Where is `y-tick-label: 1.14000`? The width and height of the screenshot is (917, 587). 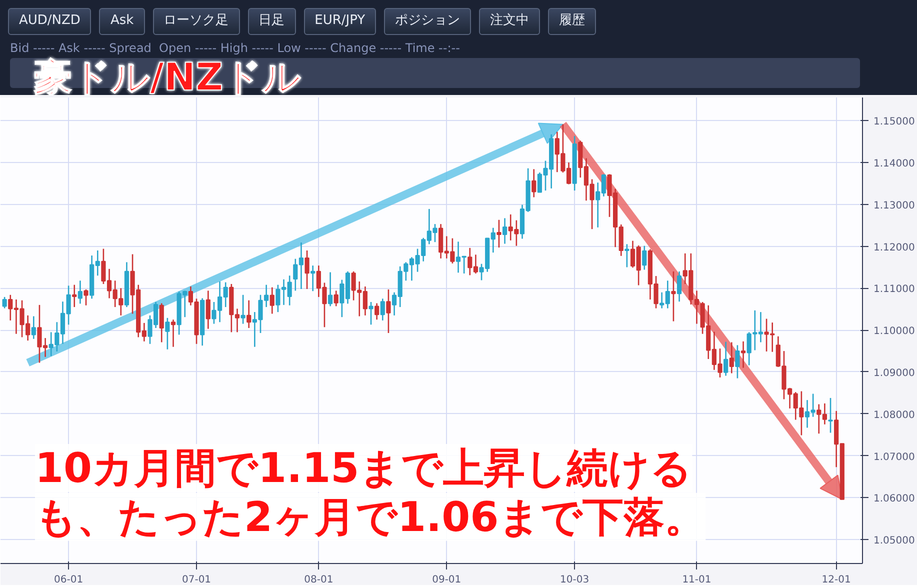
y-tick-label: 1.14000 is located at coordinates (894, 164).